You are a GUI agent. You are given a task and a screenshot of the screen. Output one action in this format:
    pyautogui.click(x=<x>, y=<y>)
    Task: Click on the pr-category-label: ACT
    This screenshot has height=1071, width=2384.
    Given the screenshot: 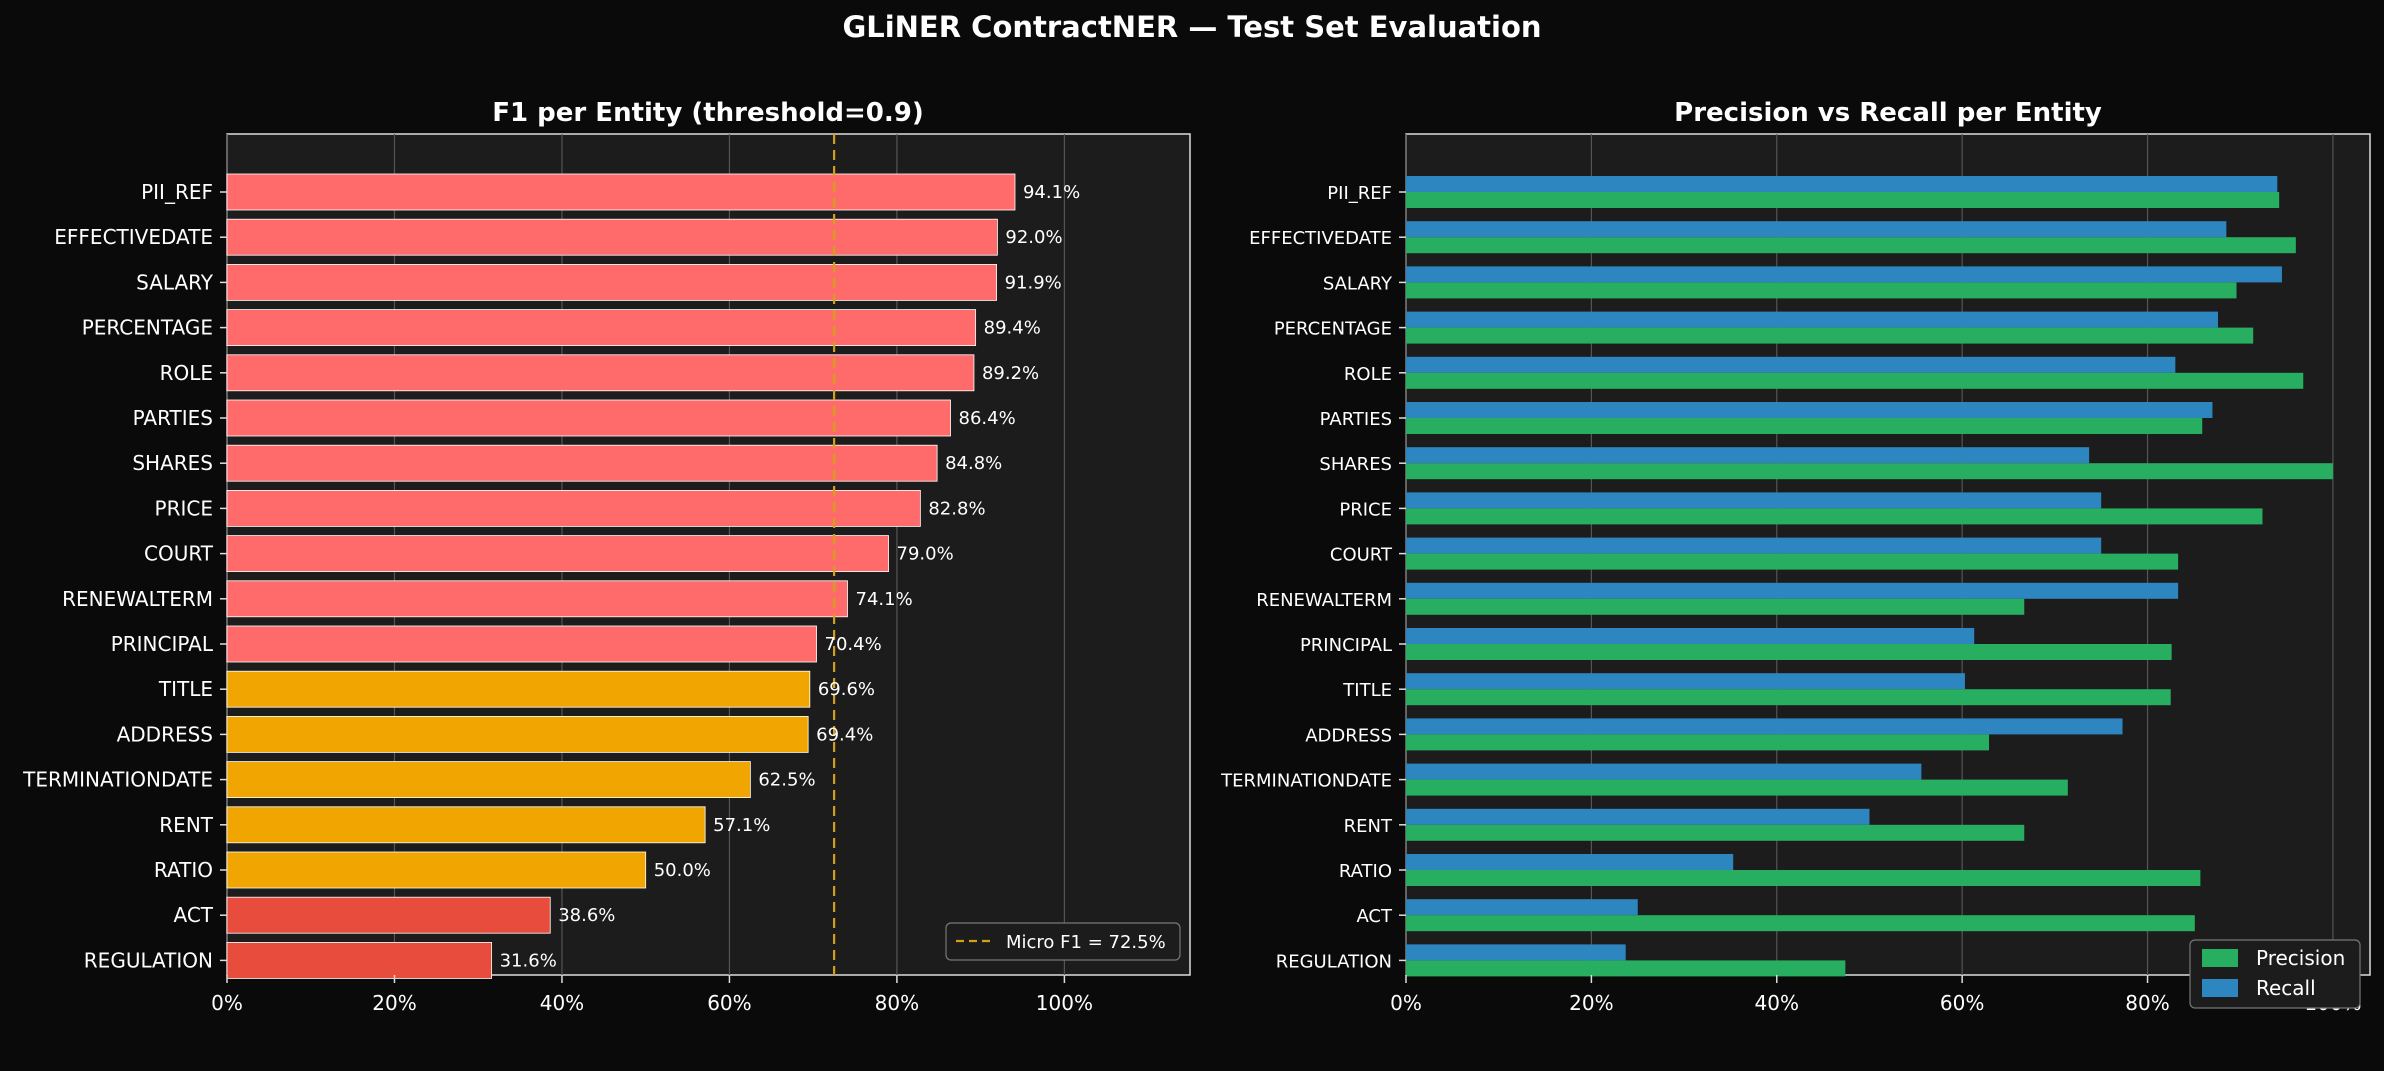 What is the action you would take?
    pyautogui.click(x=1374, y=916)
    